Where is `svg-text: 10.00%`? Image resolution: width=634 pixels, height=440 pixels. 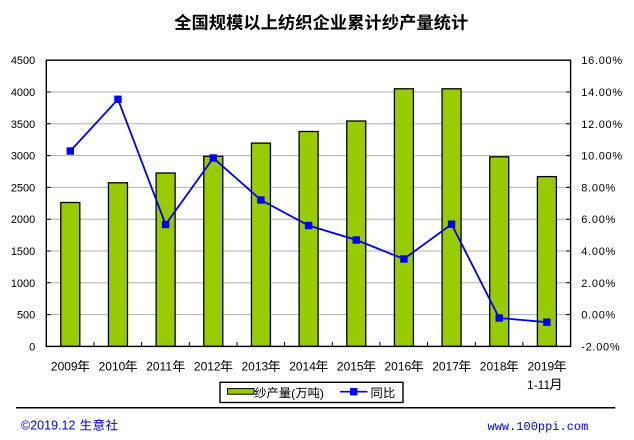
svg-text: 10.00% is located at coordinates (602, 157).